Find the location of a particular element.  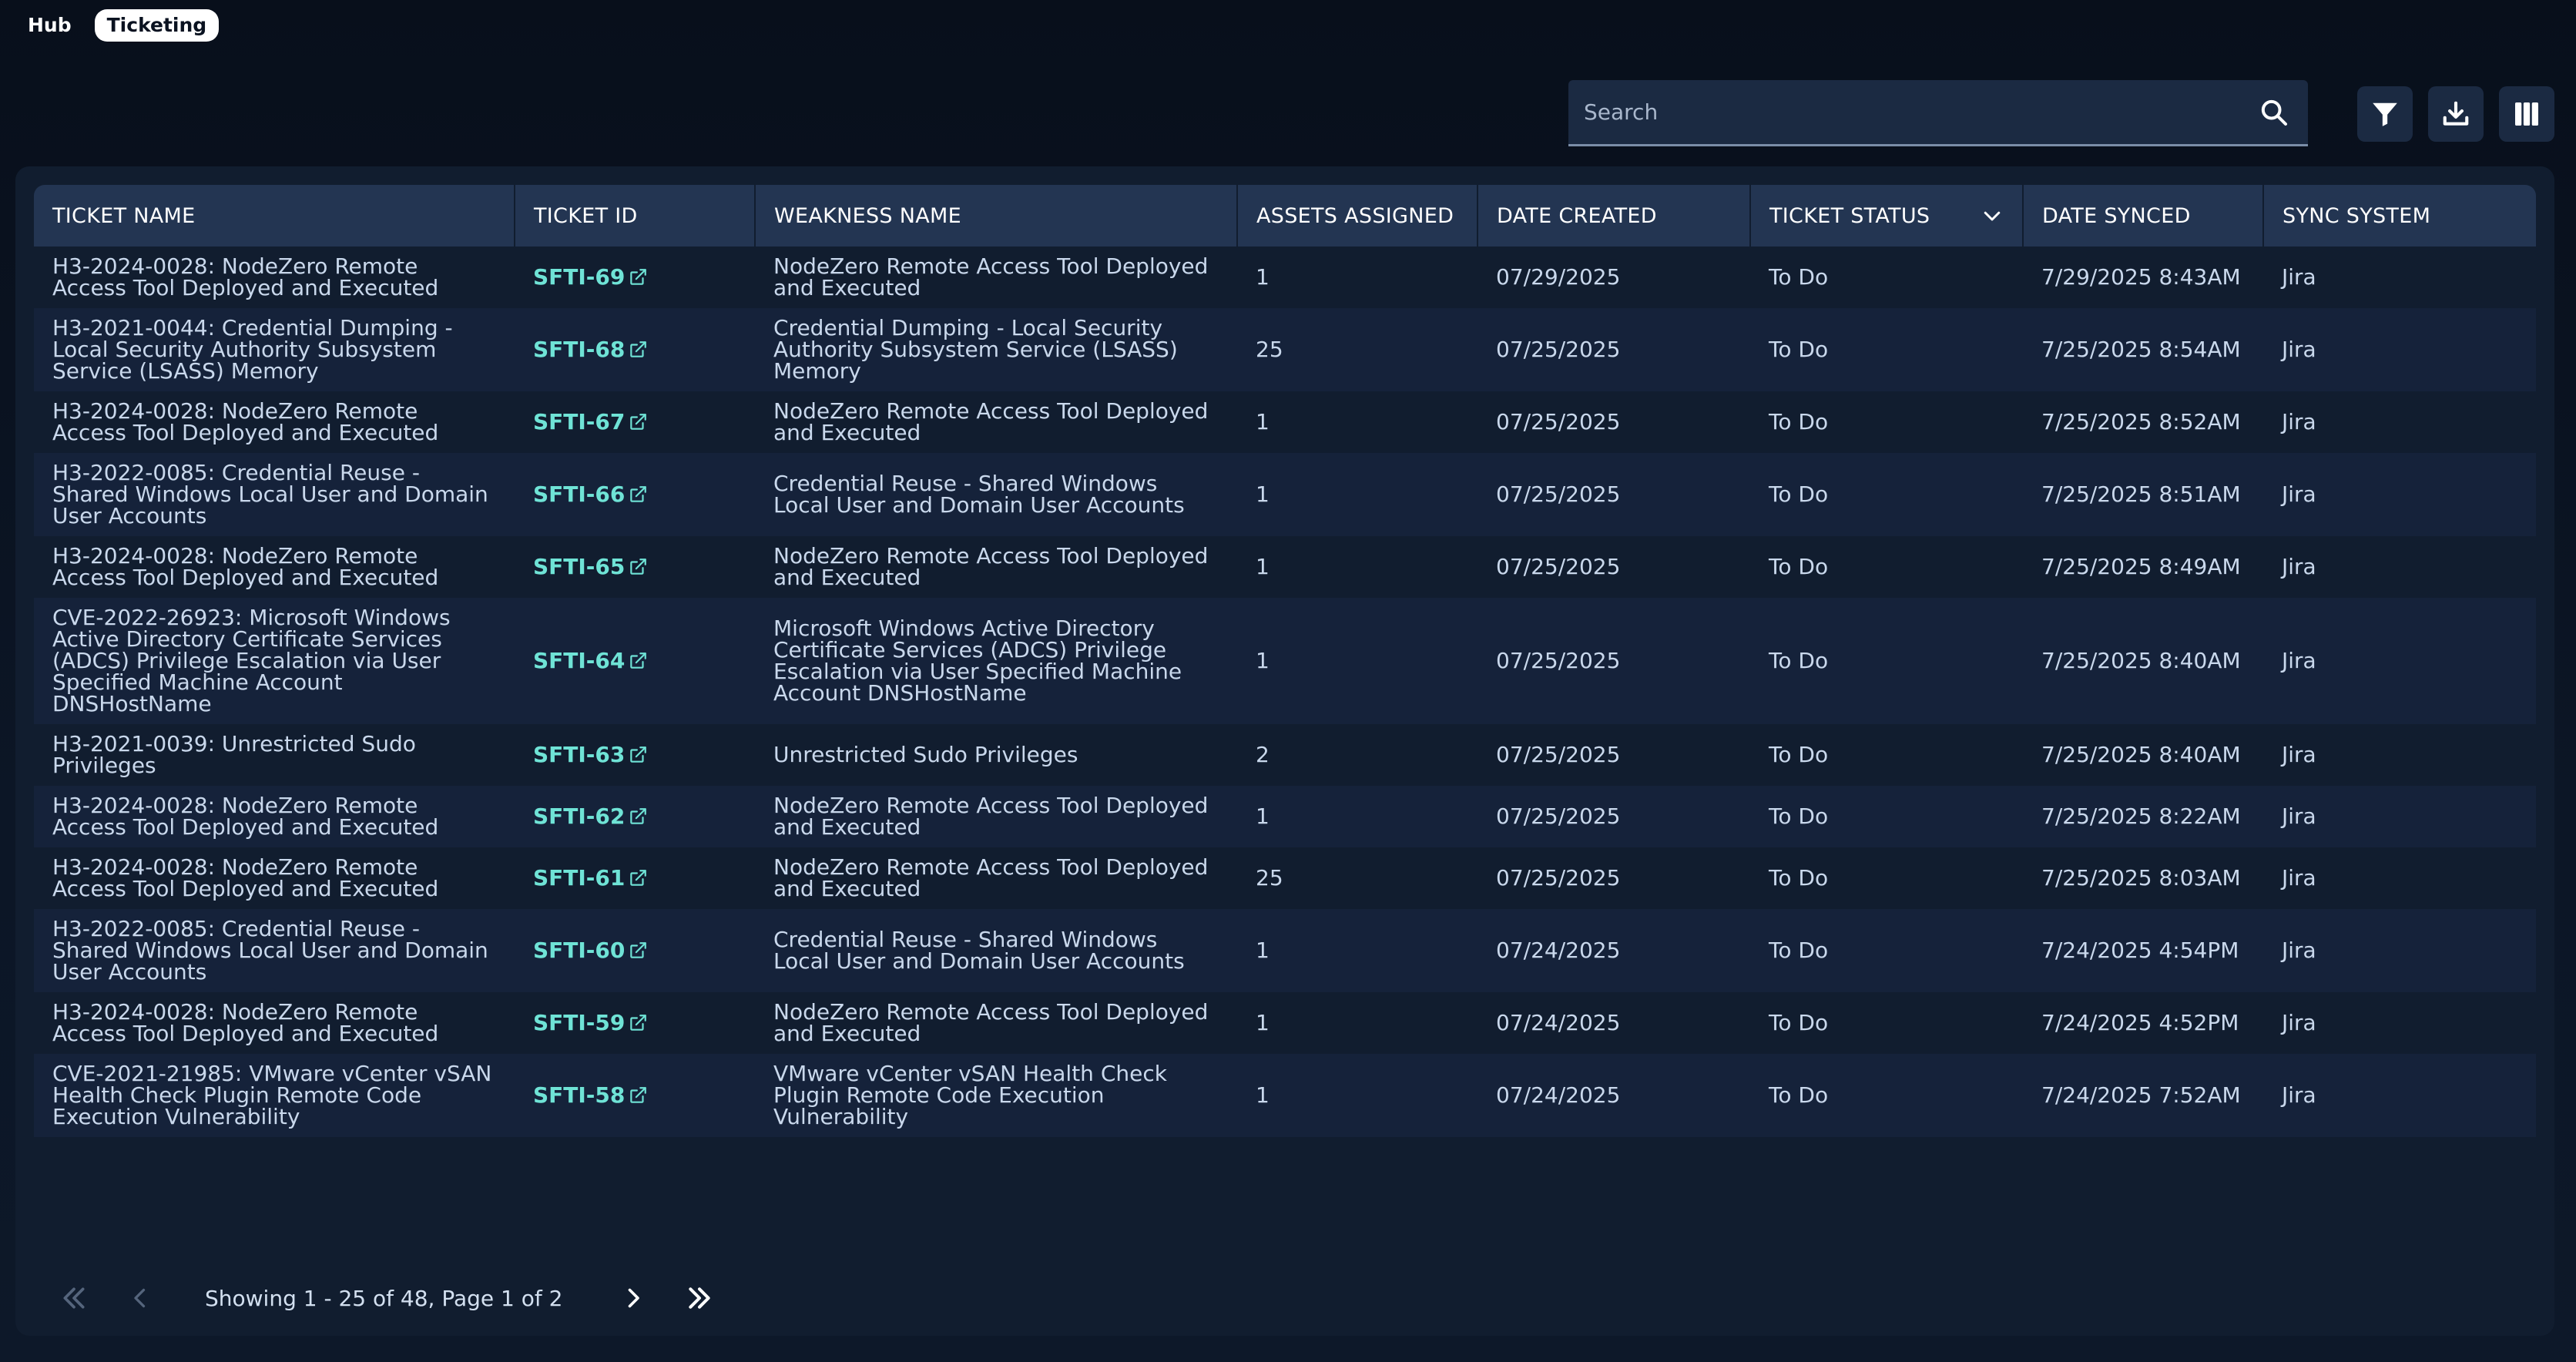

search-box is located at coordinates (1938, 113).